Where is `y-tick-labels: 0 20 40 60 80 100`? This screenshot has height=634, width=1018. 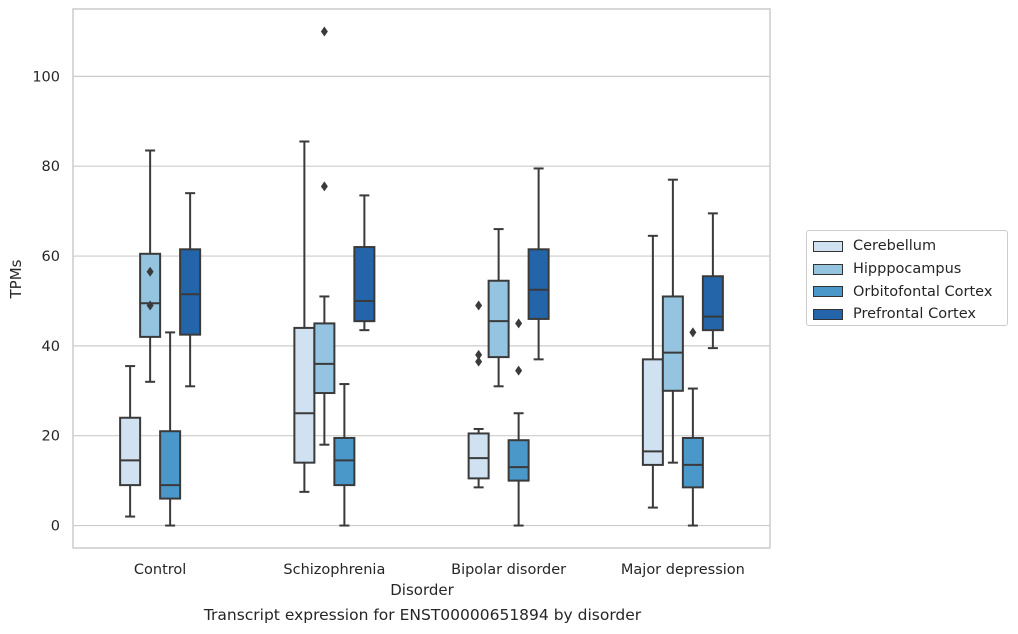 y-tick-labels: 0 20 40 60 80 100 is located at coordinates (46, 301).